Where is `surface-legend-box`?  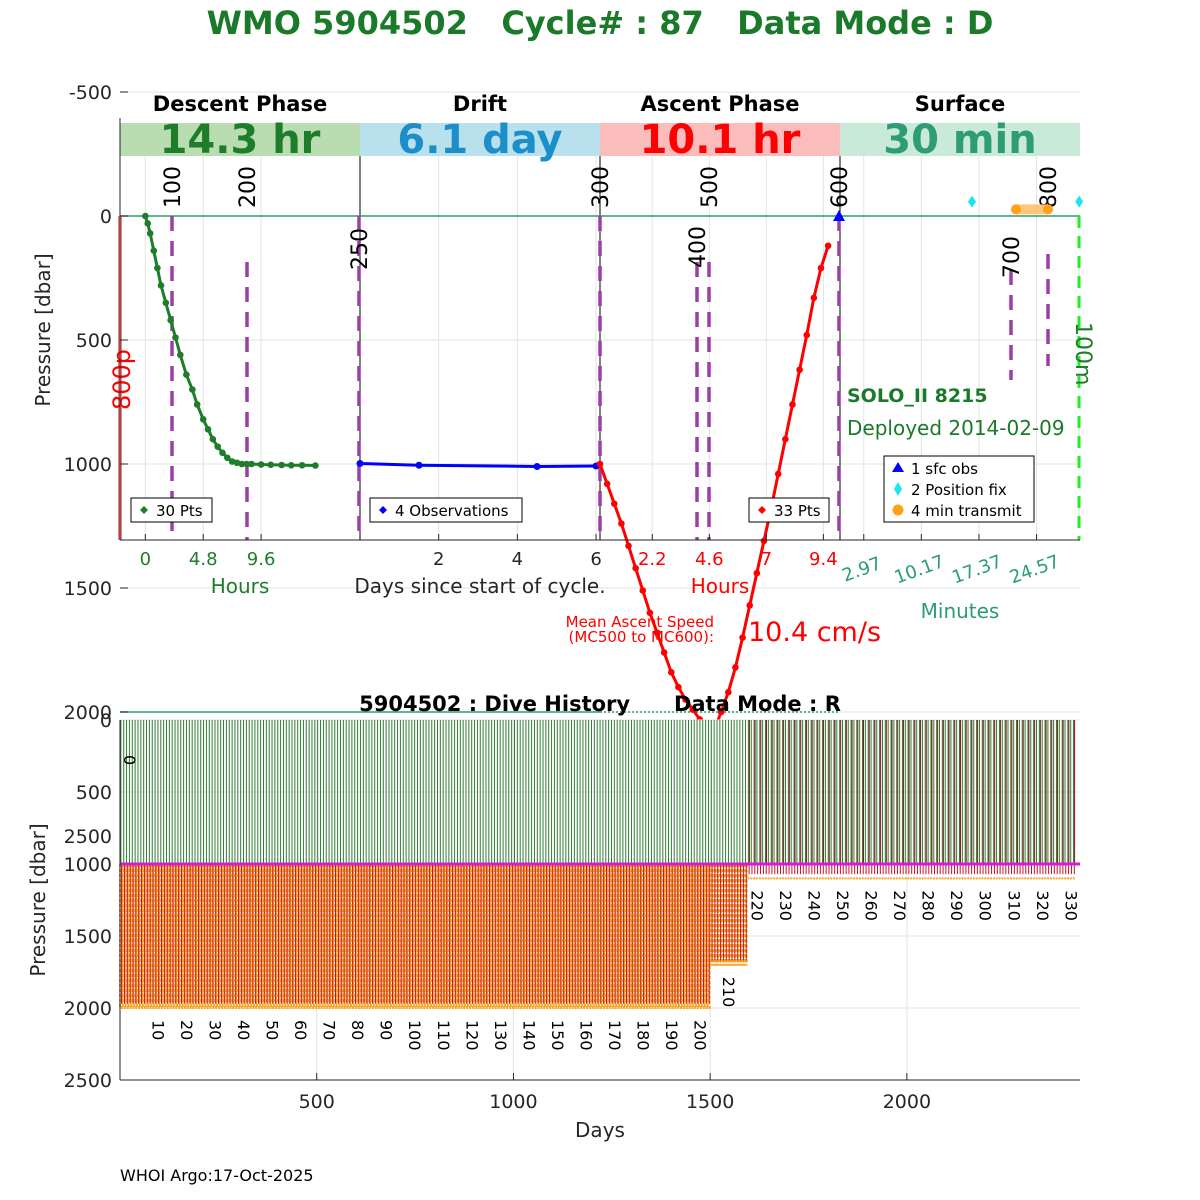
surface-legend-box is located at coordinates (959, 489).